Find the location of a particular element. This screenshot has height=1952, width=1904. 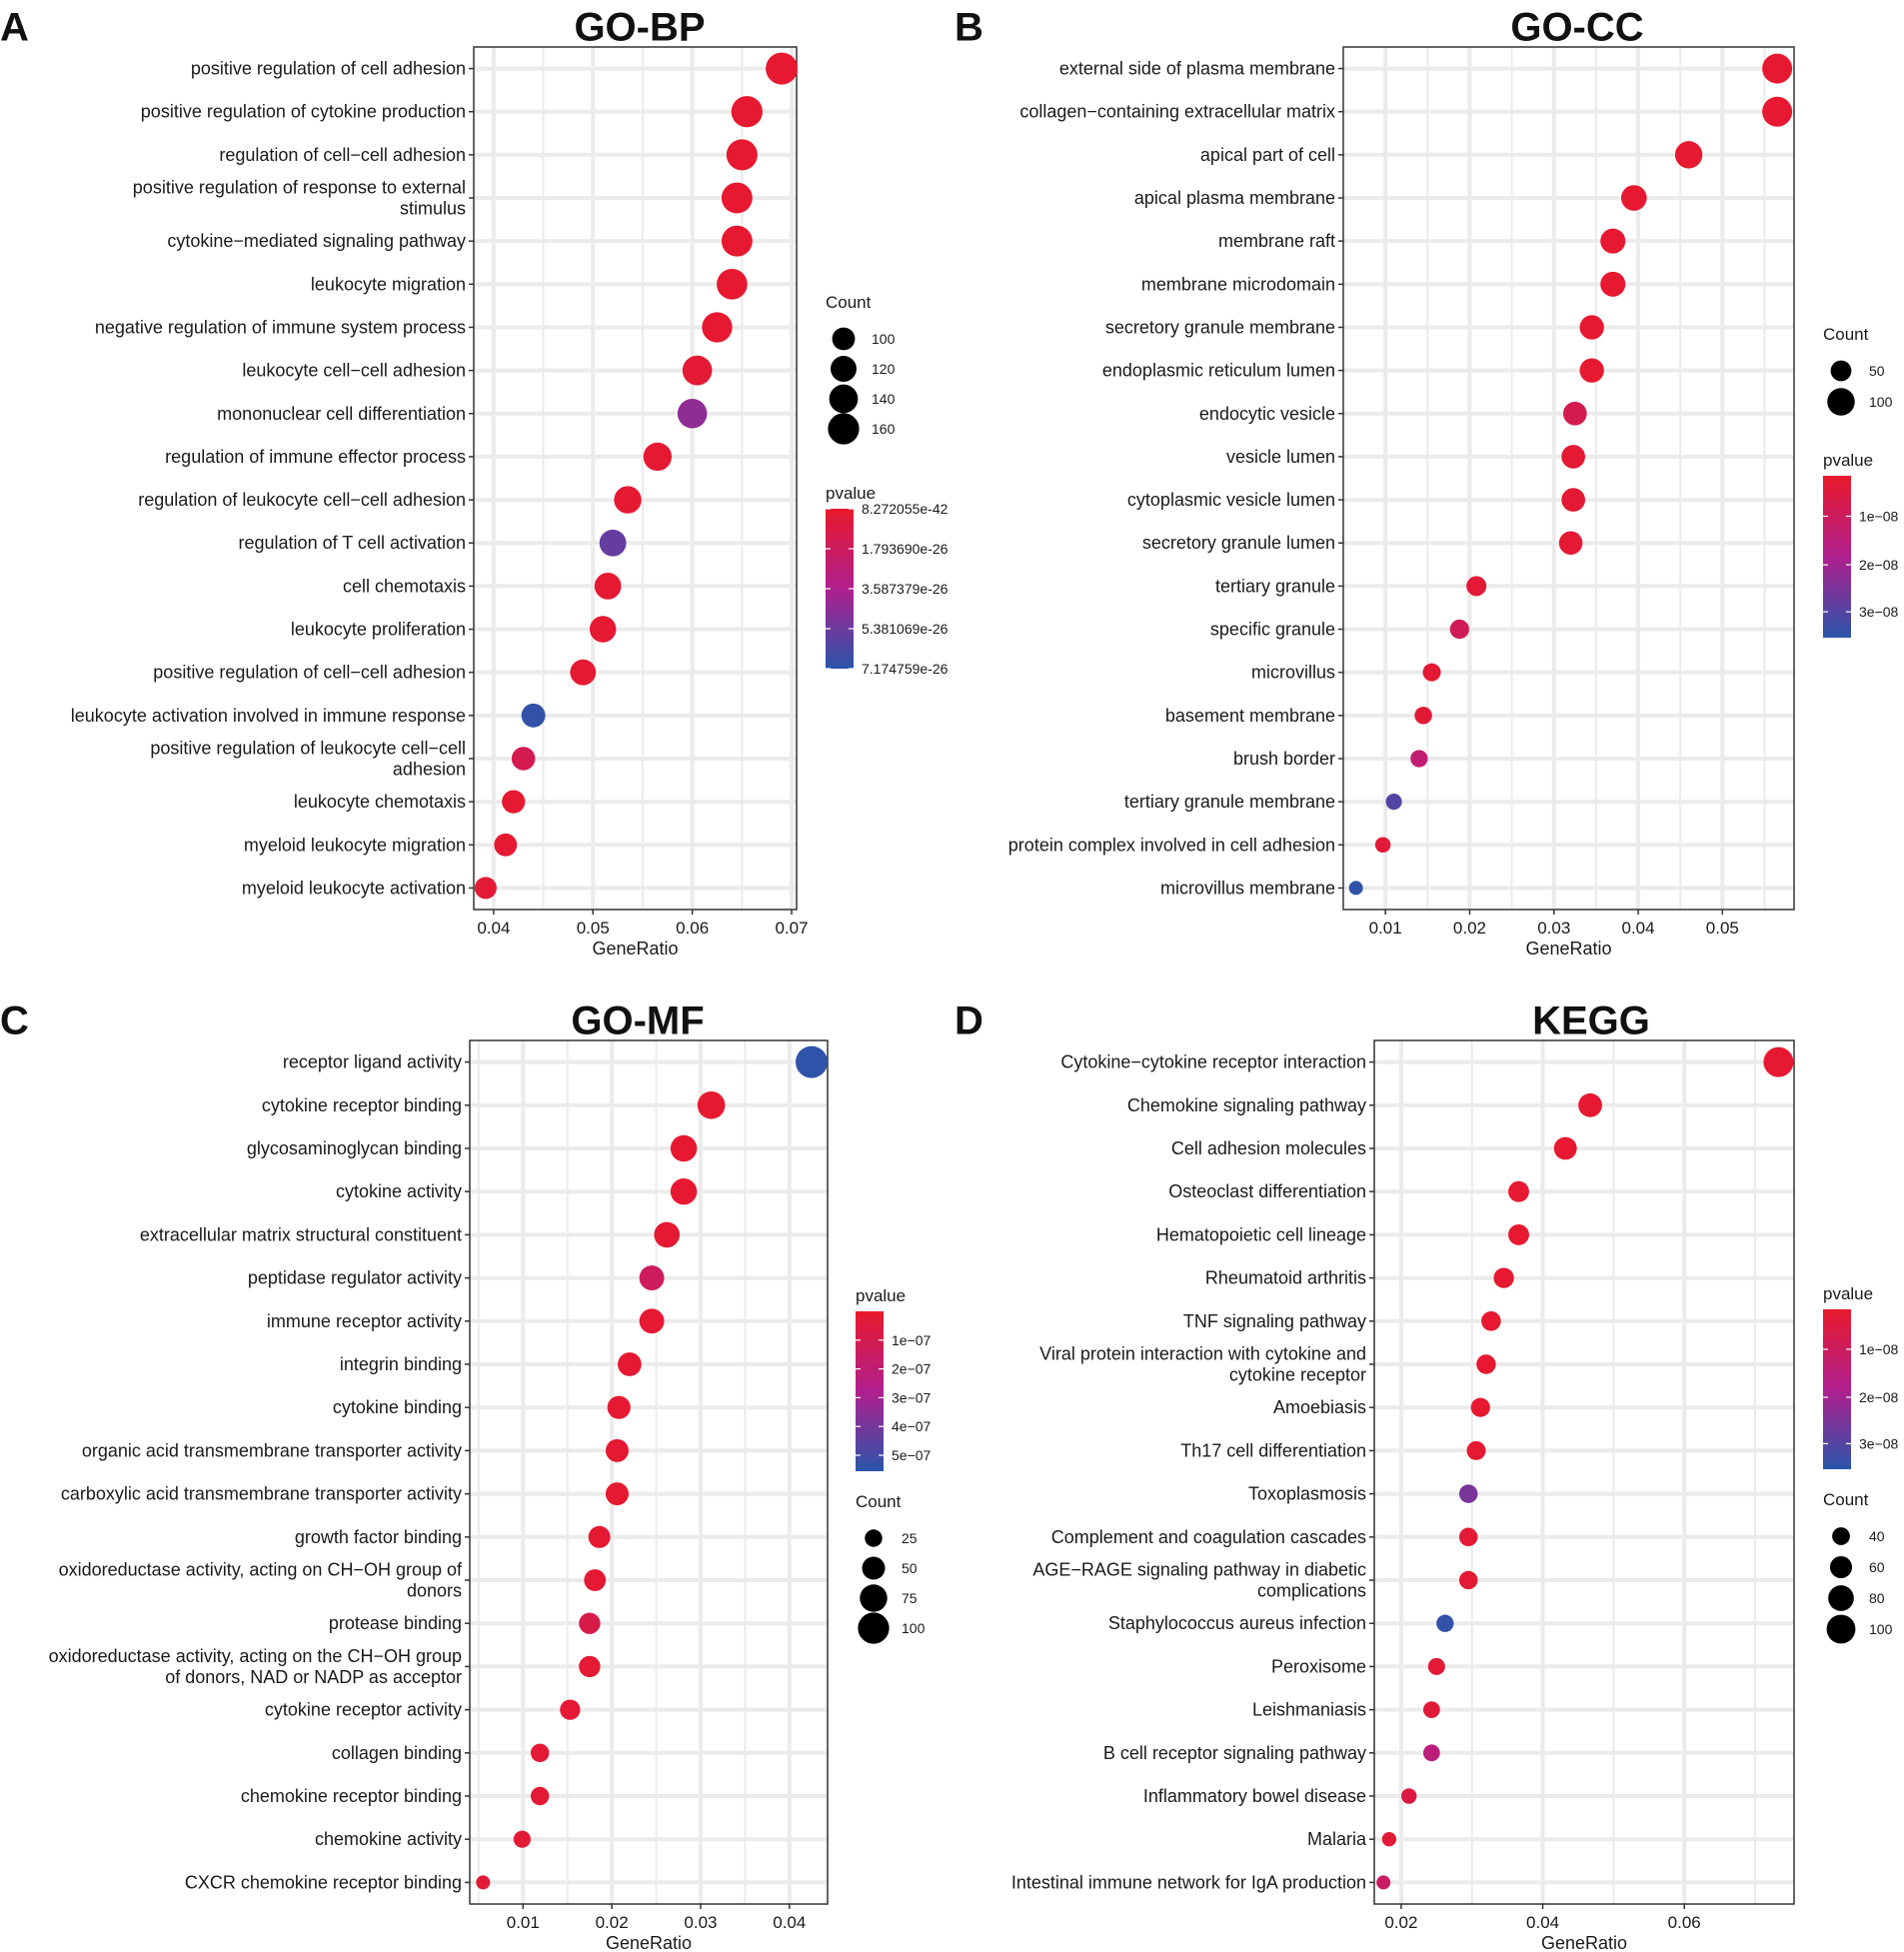

y-tick-label: myeloid leukocyte activation is located at coordinates (354, 888).